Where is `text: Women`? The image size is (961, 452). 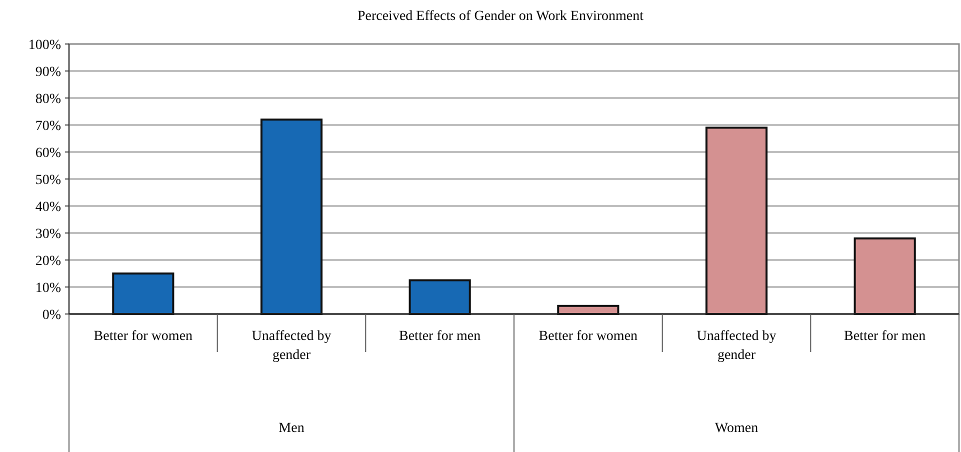
text: Women is located at coordinates (736, 428).